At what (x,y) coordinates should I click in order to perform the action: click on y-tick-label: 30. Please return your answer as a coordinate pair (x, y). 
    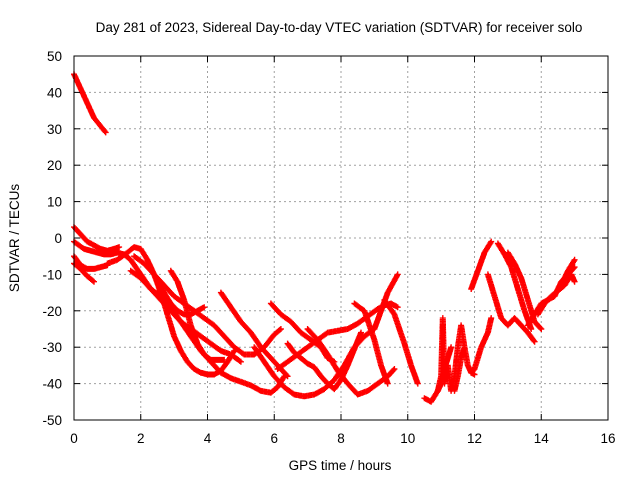
    Looking at the image, I should click on (54, 129).